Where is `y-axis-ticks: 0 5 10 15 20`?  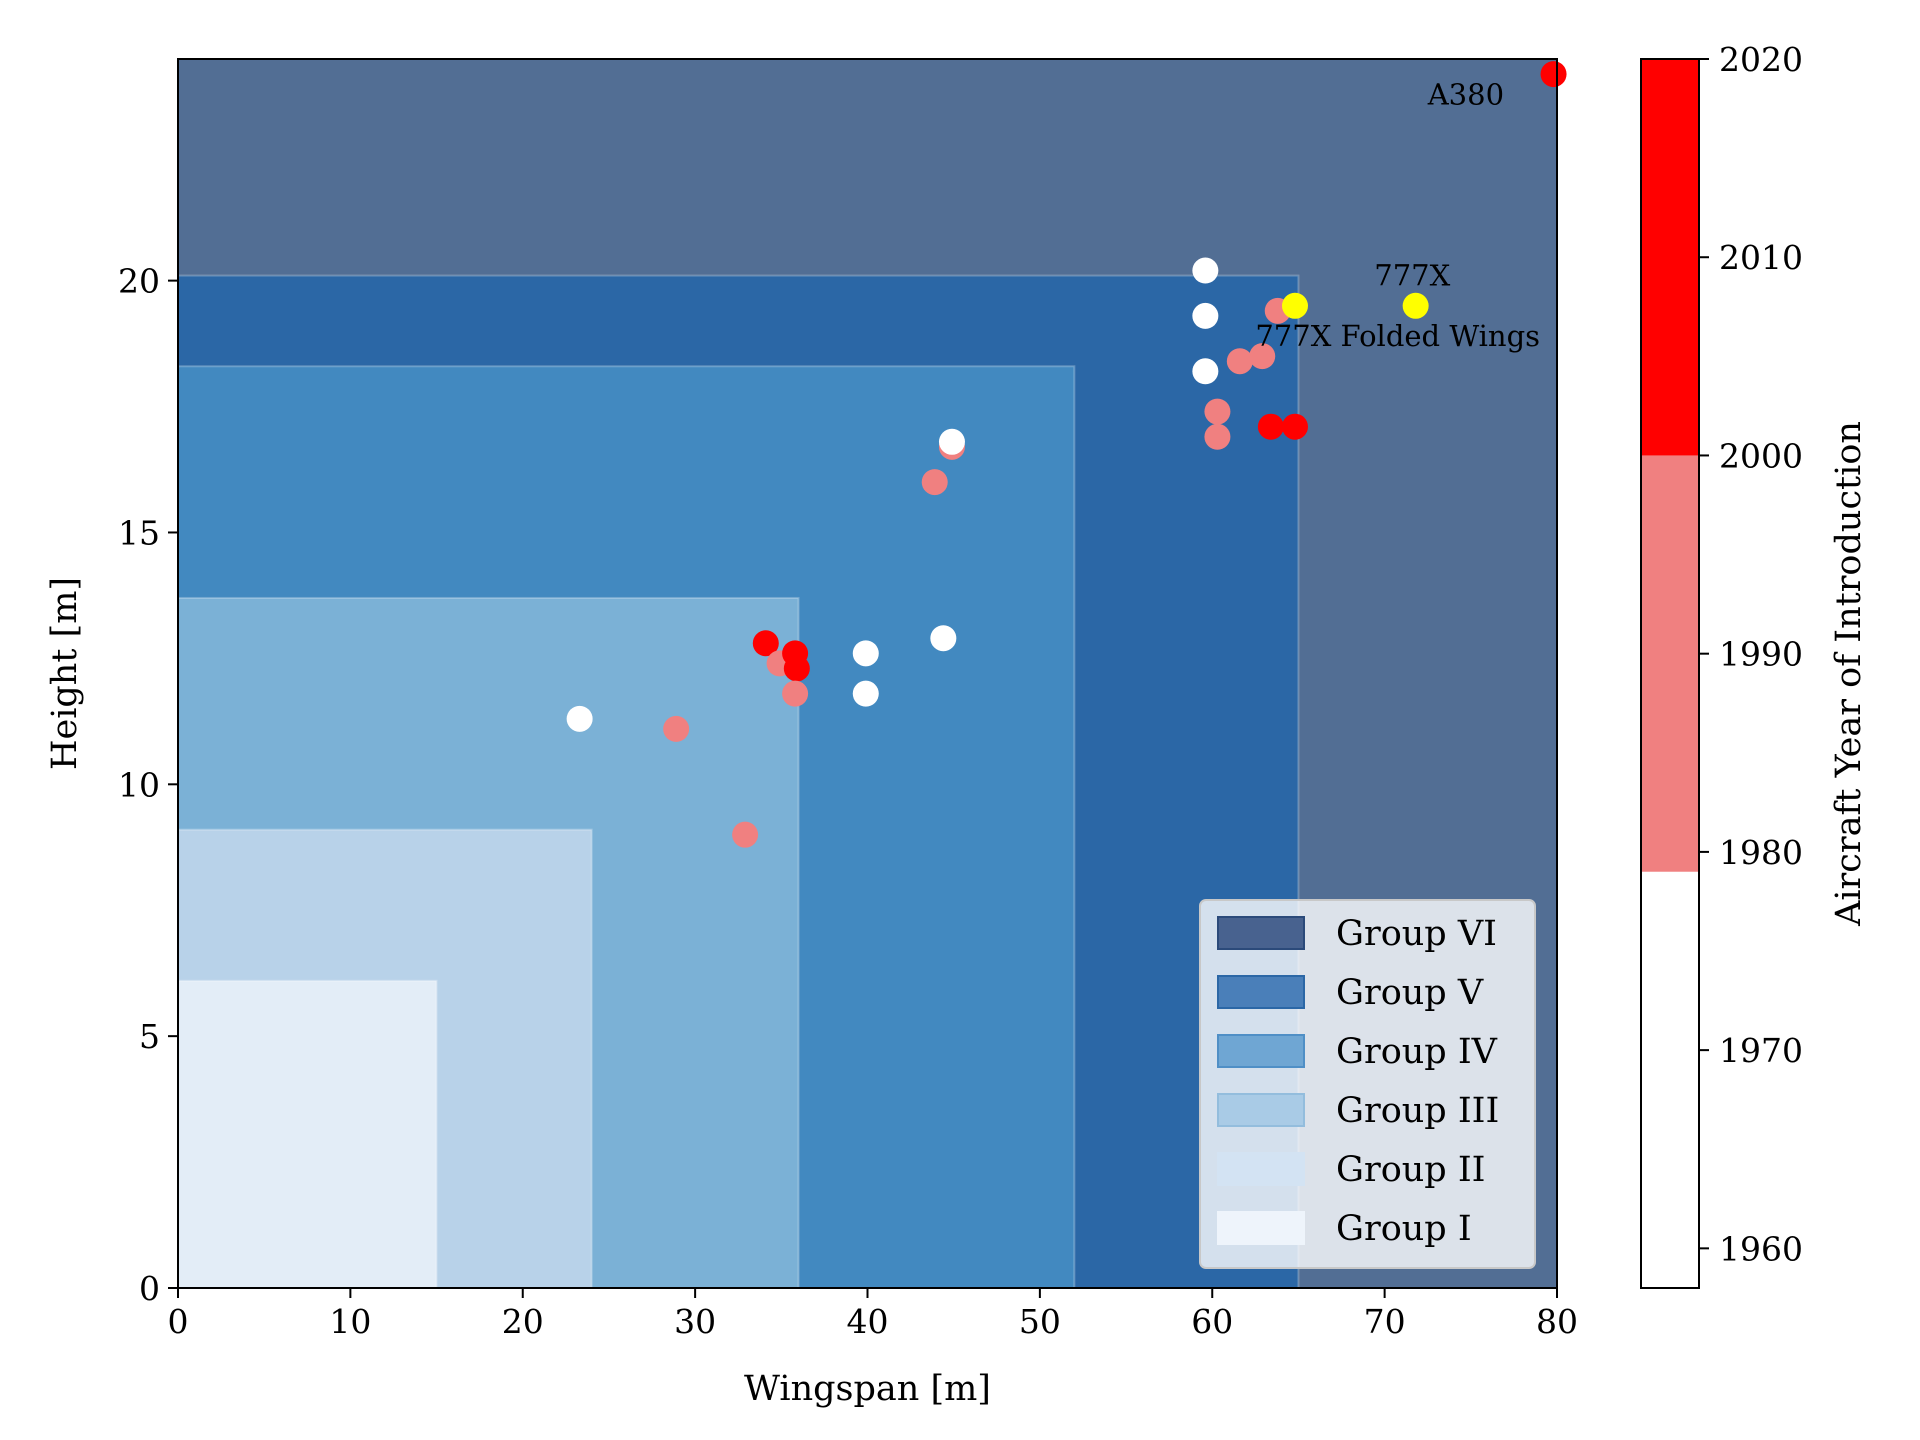
y-axis-ticks: 0 5 10 15 20 is located at coordinates (148, 785).